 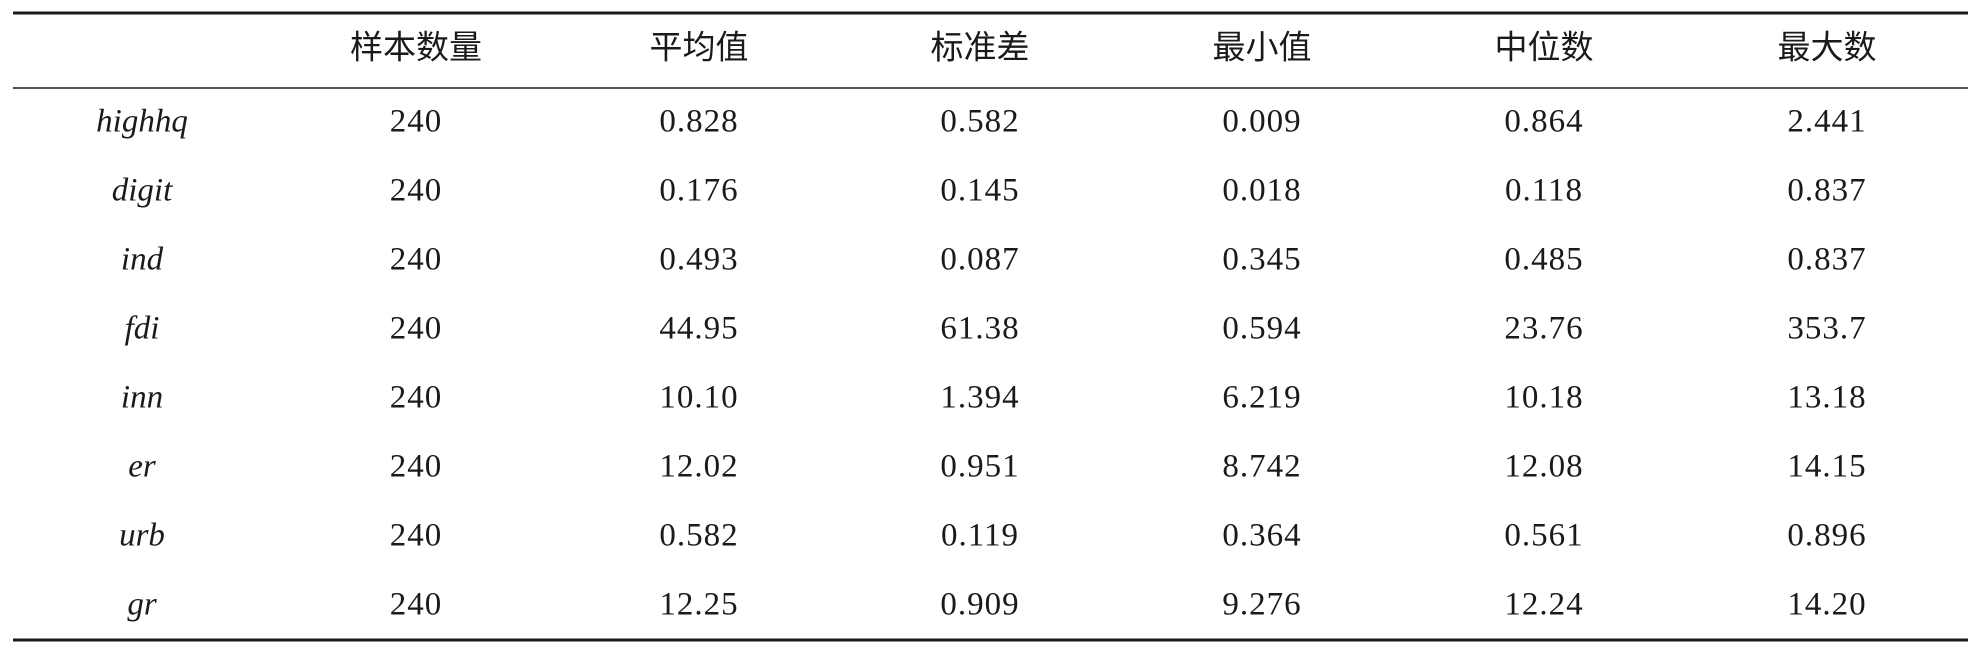 I want to click on table-cell: 1.394, so click(x=979, y=398).